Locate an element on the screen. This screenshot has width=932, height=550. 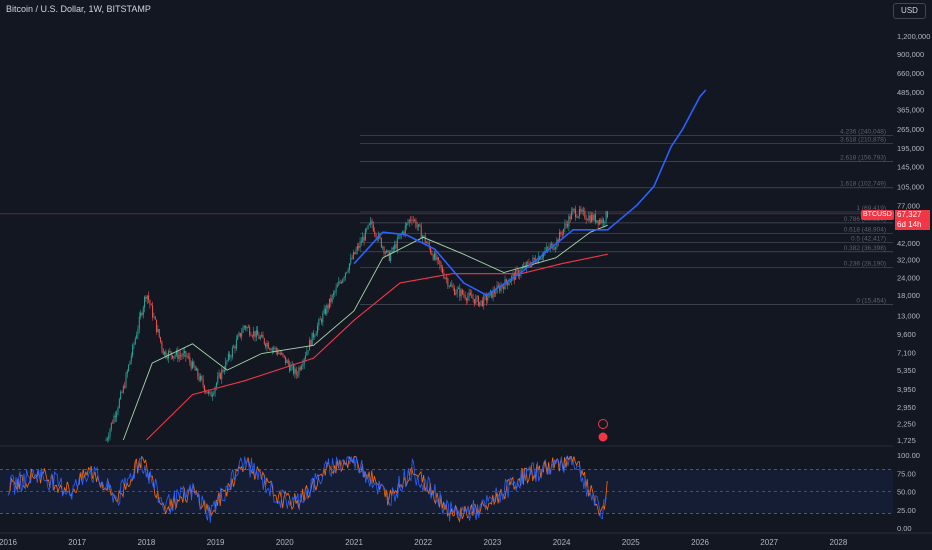
currency-button: USD is located at coordinates (909, 11).